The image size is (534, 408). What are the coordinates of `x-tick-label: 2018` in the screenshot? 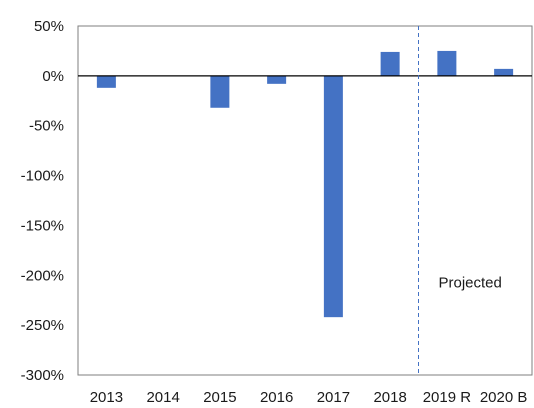 It's located at (389, 397).